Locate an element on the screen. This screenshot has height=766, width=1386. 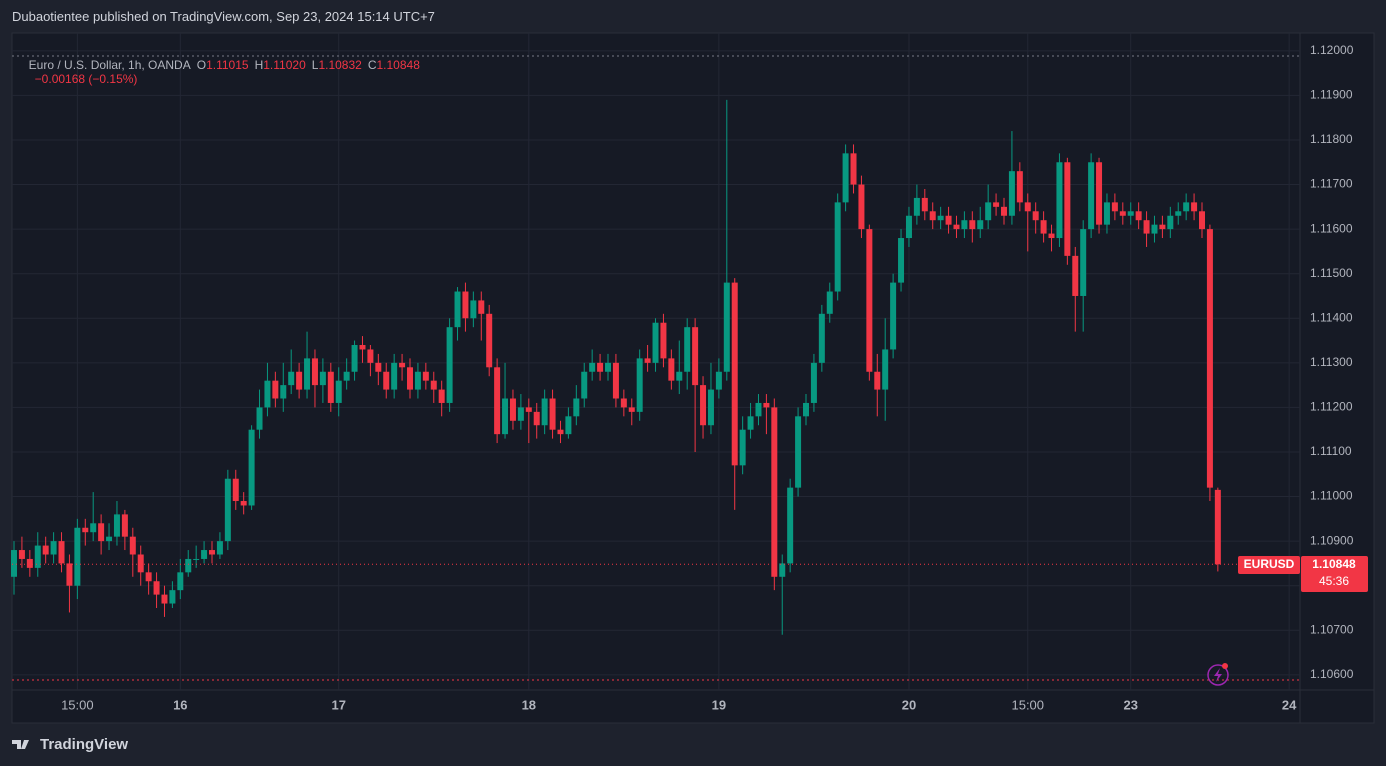
y-tick-label: 1.11400 is located at coordinates (1331, 317).